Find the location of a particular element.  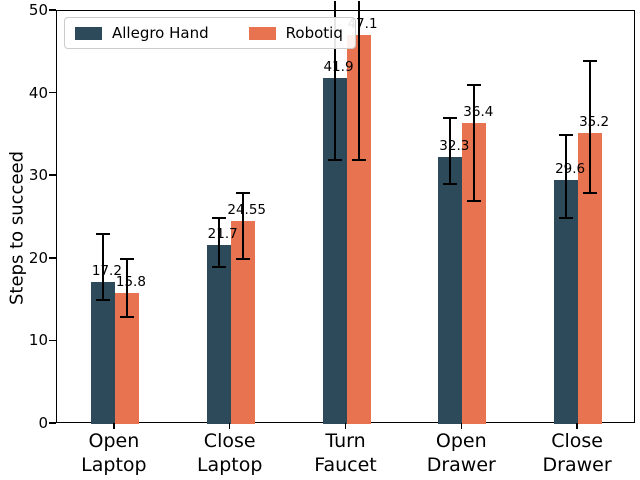

legend-label-allegro-hand: Allegro Hand is located at coordinates (160, 33).